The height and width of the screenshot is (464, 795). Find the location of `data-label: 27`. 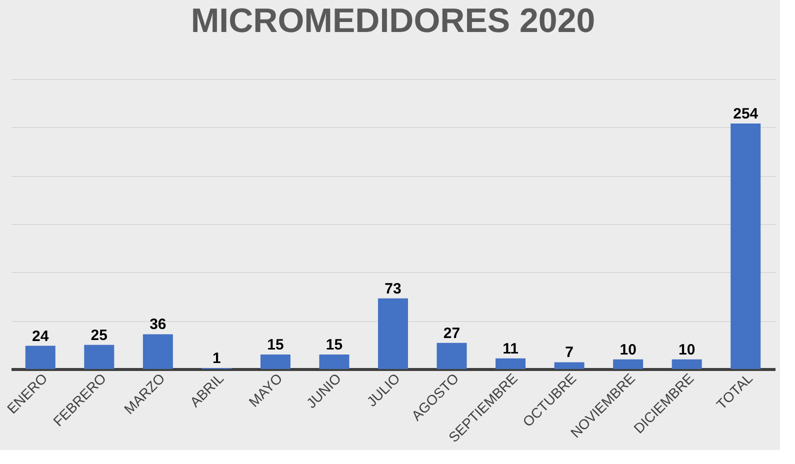

data-label: 27 is located at coordinates (451, 333).